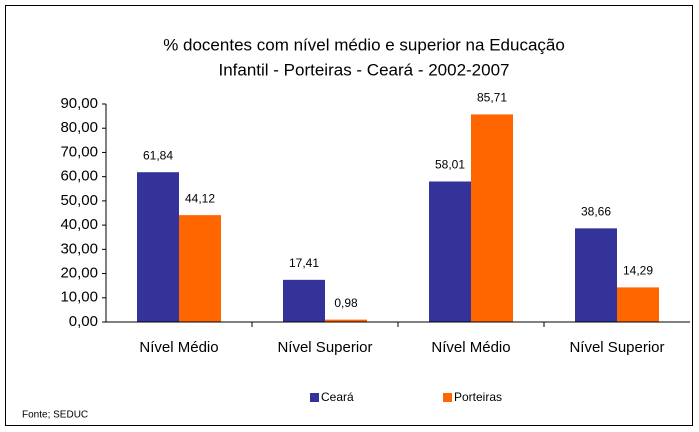  Describe the element at coordinates (200, 198) in the screenshot. I see `value-label: 44,12` at that location.